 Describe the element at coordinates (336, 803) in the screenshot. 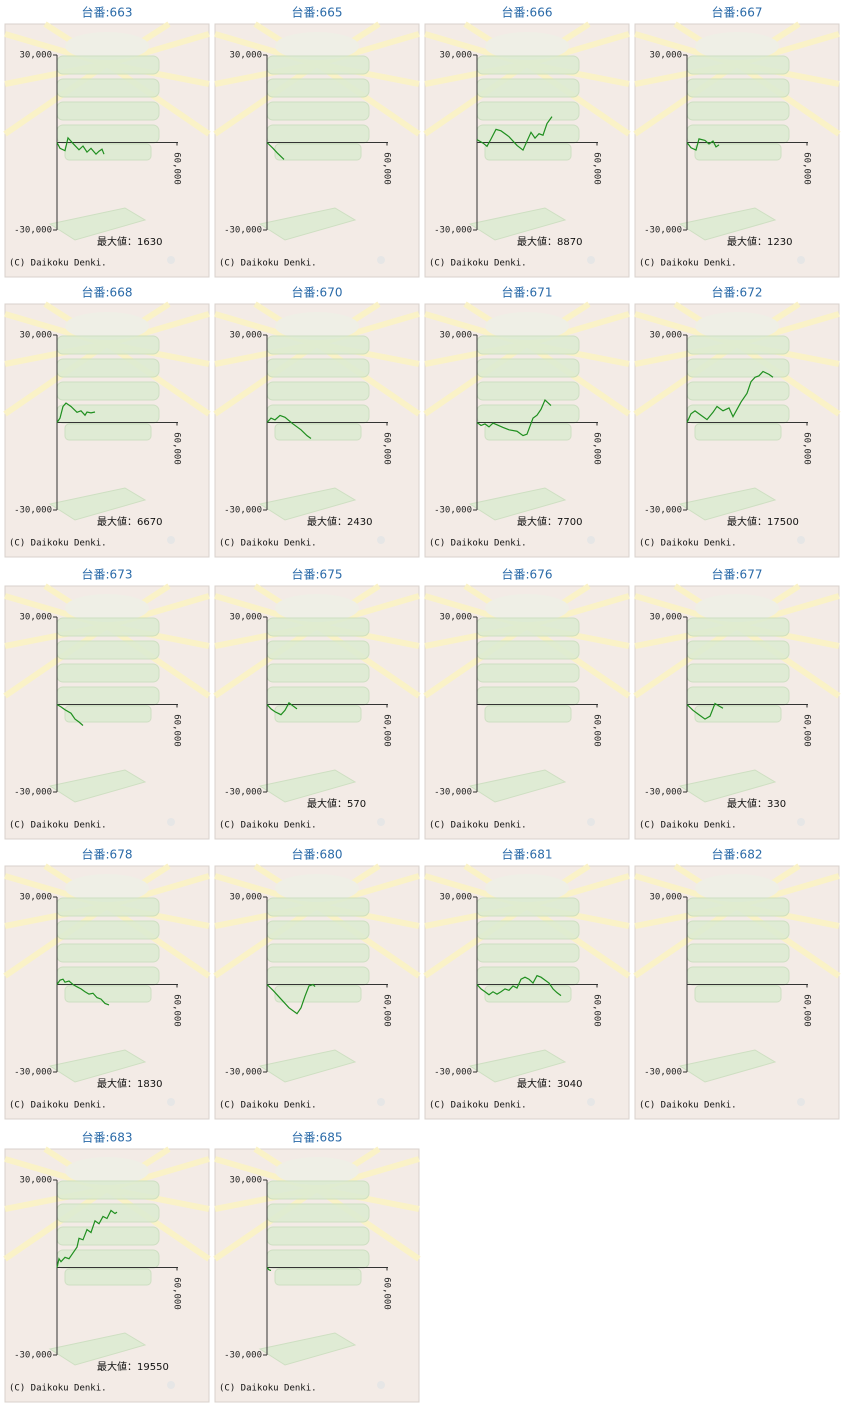

I see `max-label: 最大値：570` at that location.